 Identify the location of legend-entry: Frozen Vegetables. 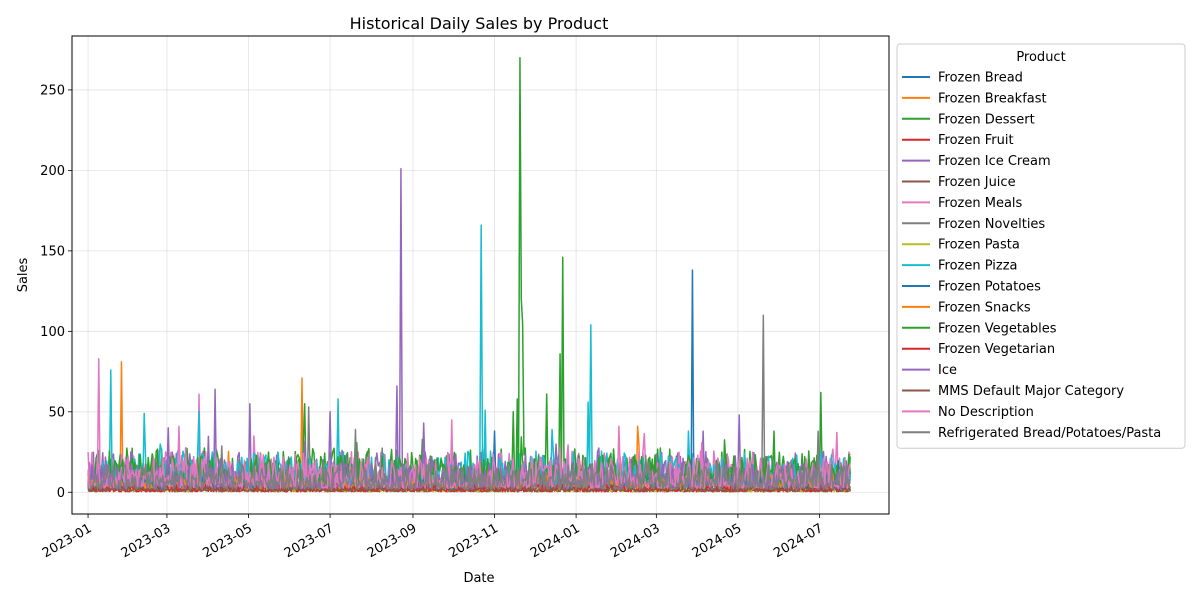
(997, 328).